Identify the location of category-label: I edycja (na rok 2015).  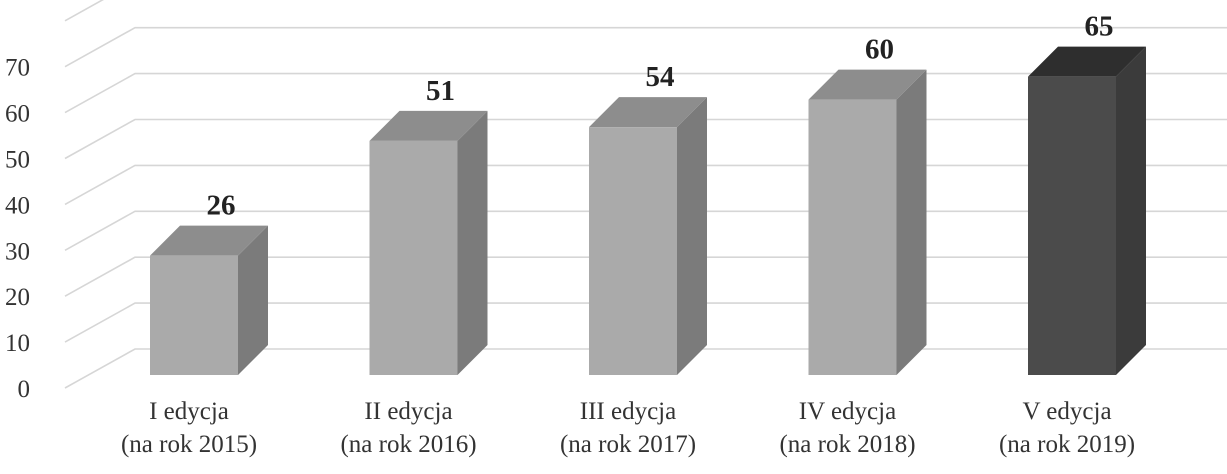
(189, 428).